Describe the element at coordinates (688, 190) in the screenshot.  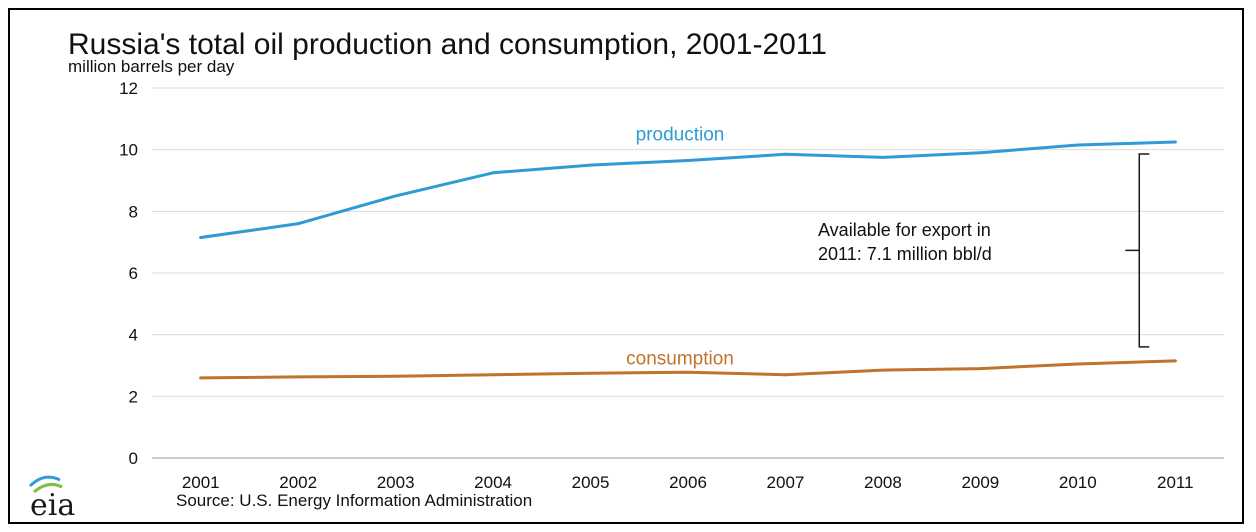
I see `series-line-production` at that location.